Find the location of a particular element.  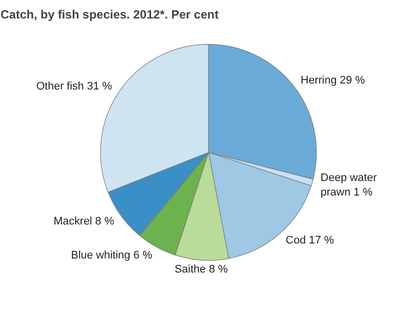

slice-label: Mackrel 8 % is located at coordinates (84, 221).